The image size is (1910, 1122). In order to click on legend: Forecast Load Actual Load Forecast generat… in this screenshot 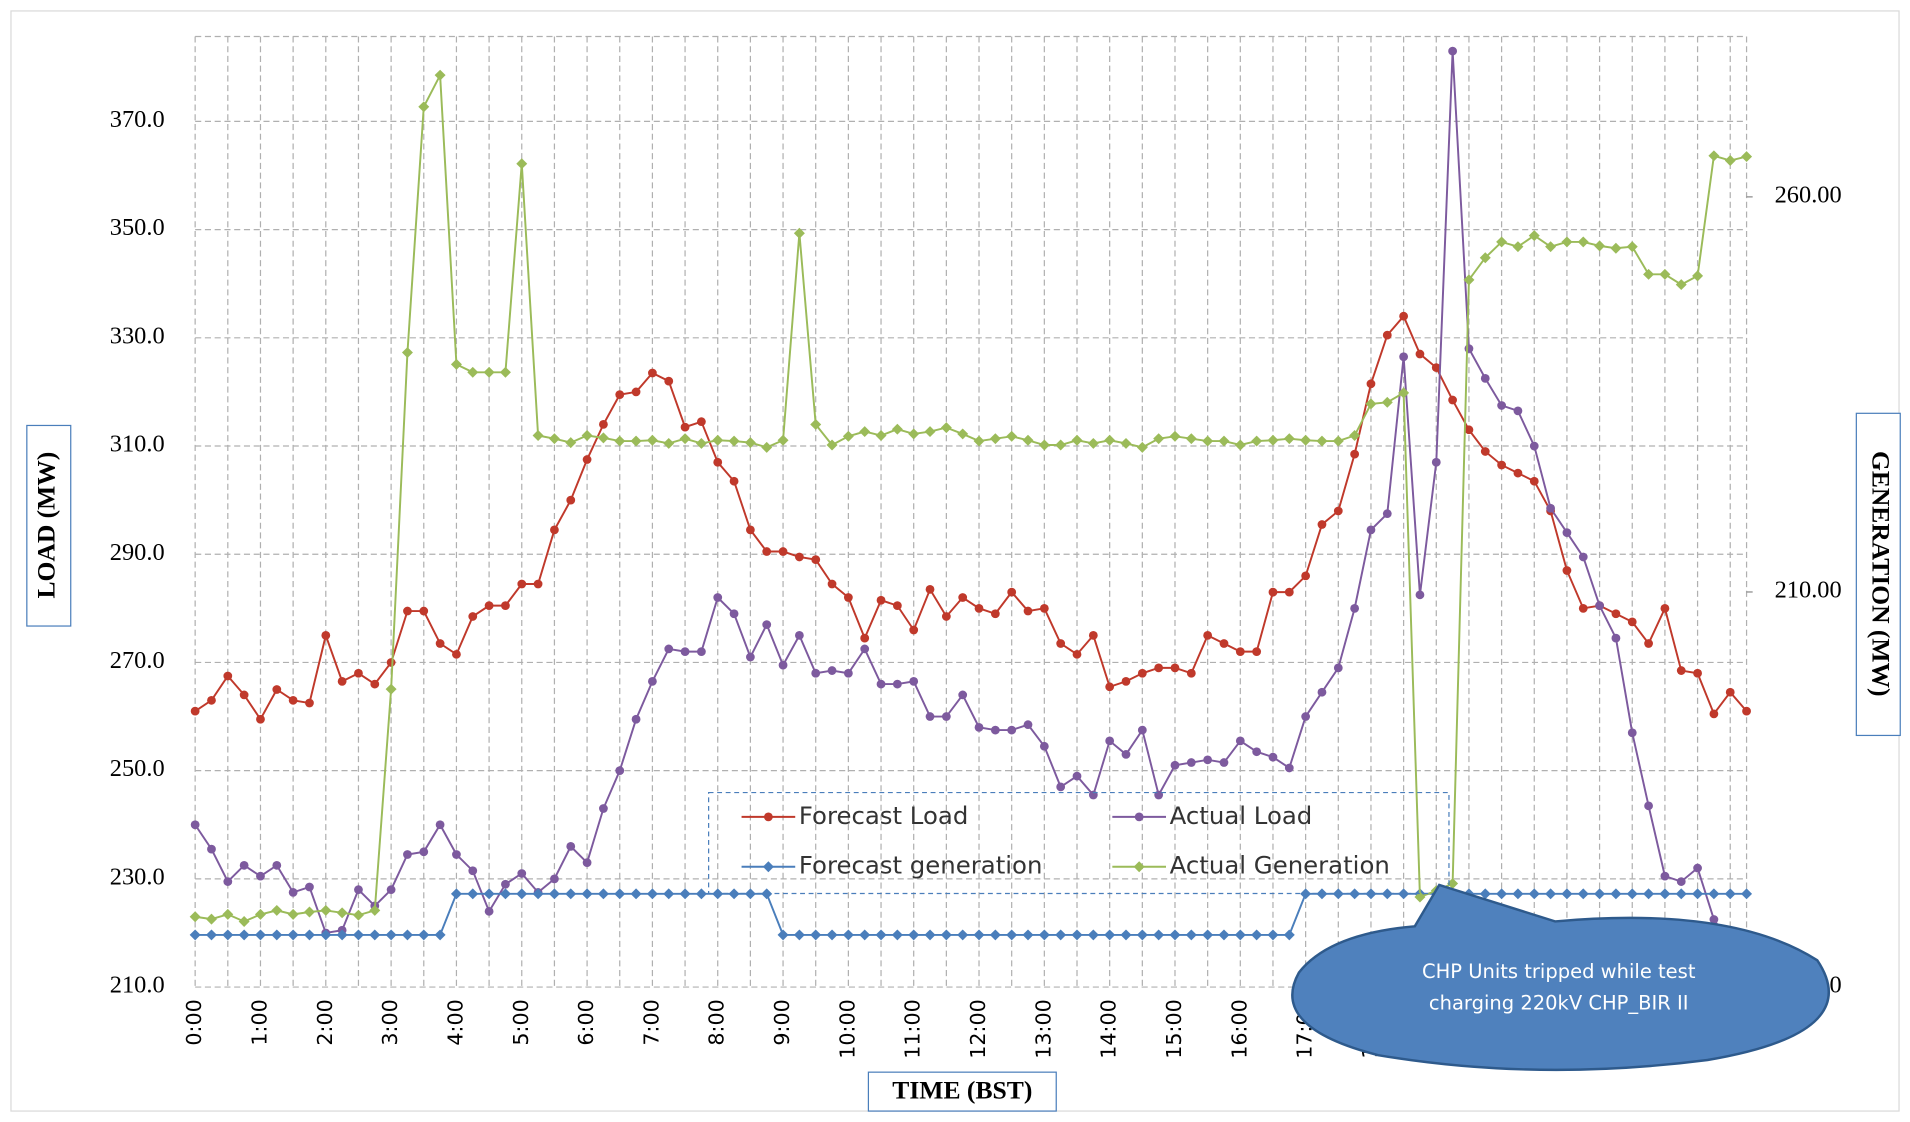, I will do `click(1065, 840)`.